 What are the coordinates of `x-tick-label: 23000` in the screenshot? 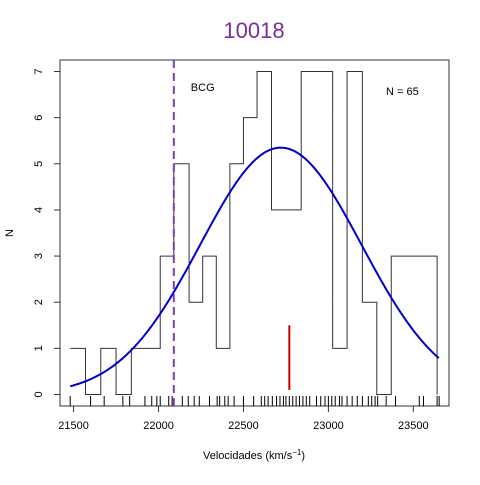 It's located at (328, 426).